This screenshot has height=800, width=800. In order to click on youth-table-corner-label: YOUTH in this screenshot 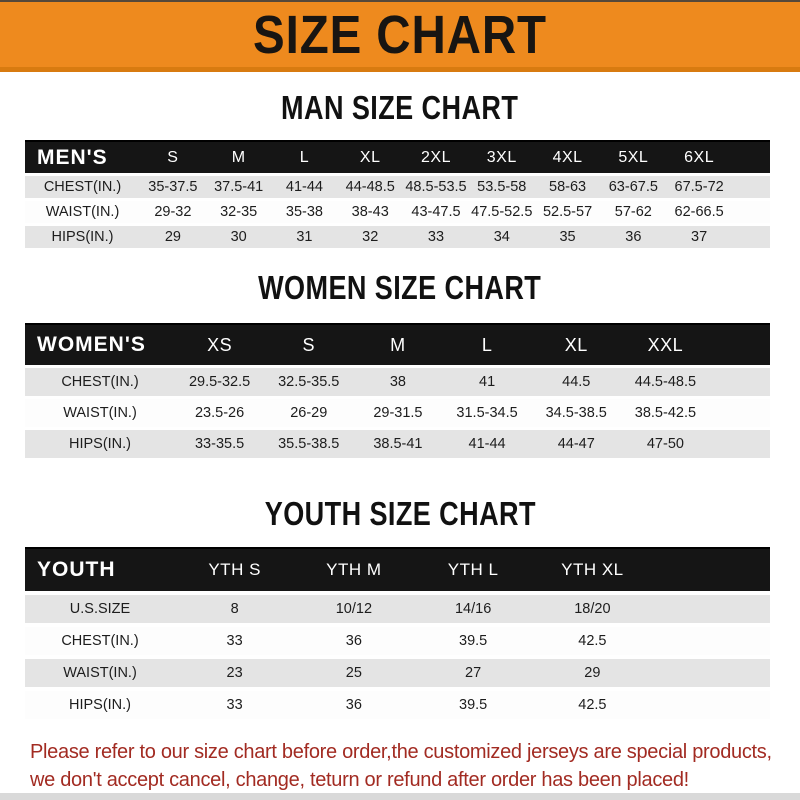, I will do `click(76, 569)`.